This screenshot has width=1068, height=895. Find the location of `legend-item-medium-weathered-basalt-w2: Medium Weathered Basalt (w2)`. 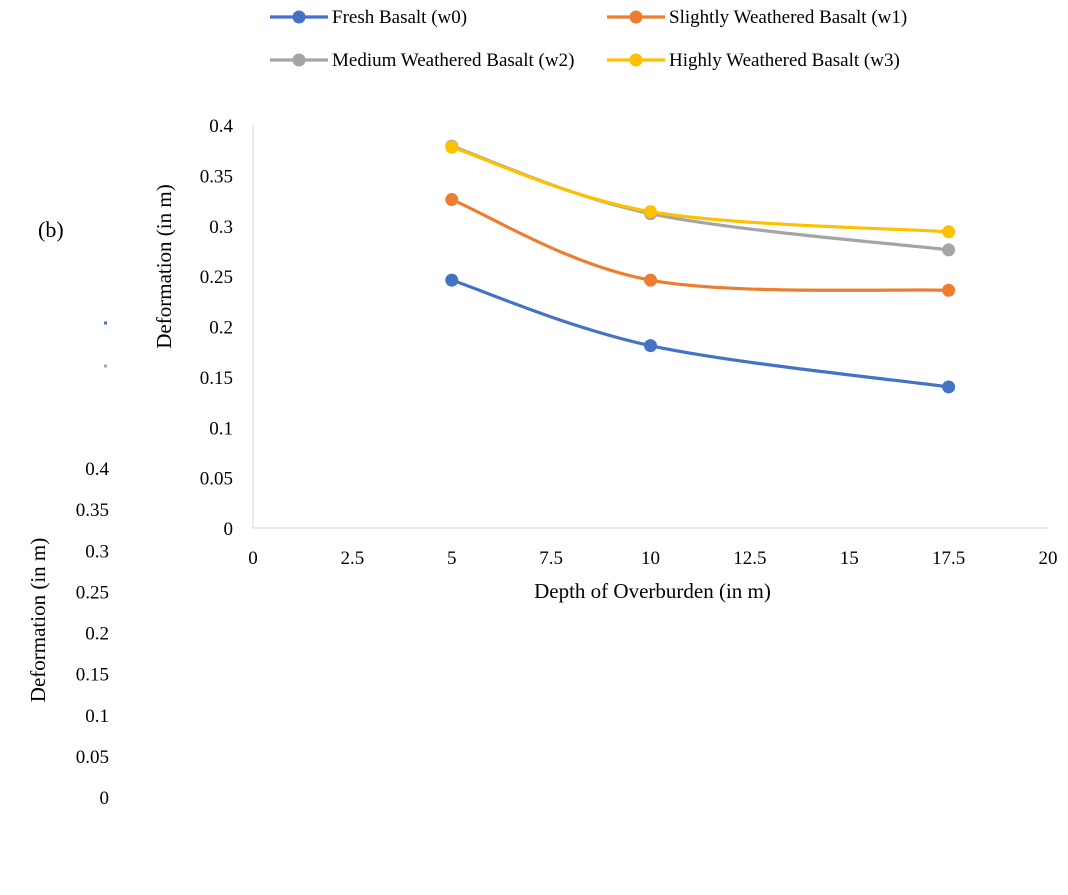

legend-item-medium-weathered-basalt-w2: Medium Weathered Basalt (w2) is located at coordinates (422, 60).